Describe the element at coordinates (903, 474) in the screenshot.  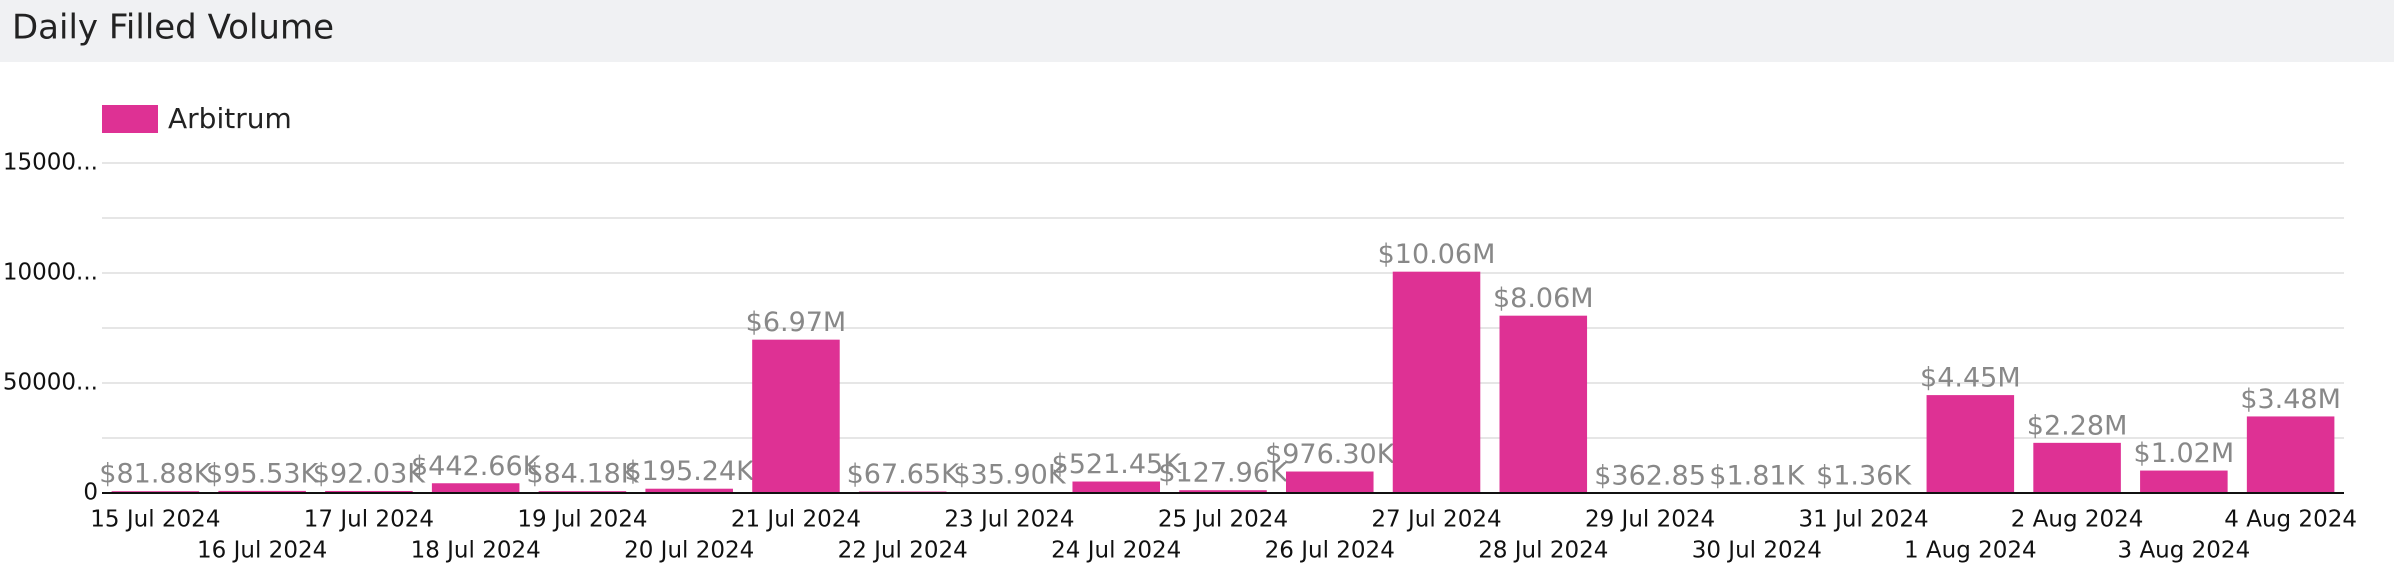
I see `value-label: $67.65K` at that location.